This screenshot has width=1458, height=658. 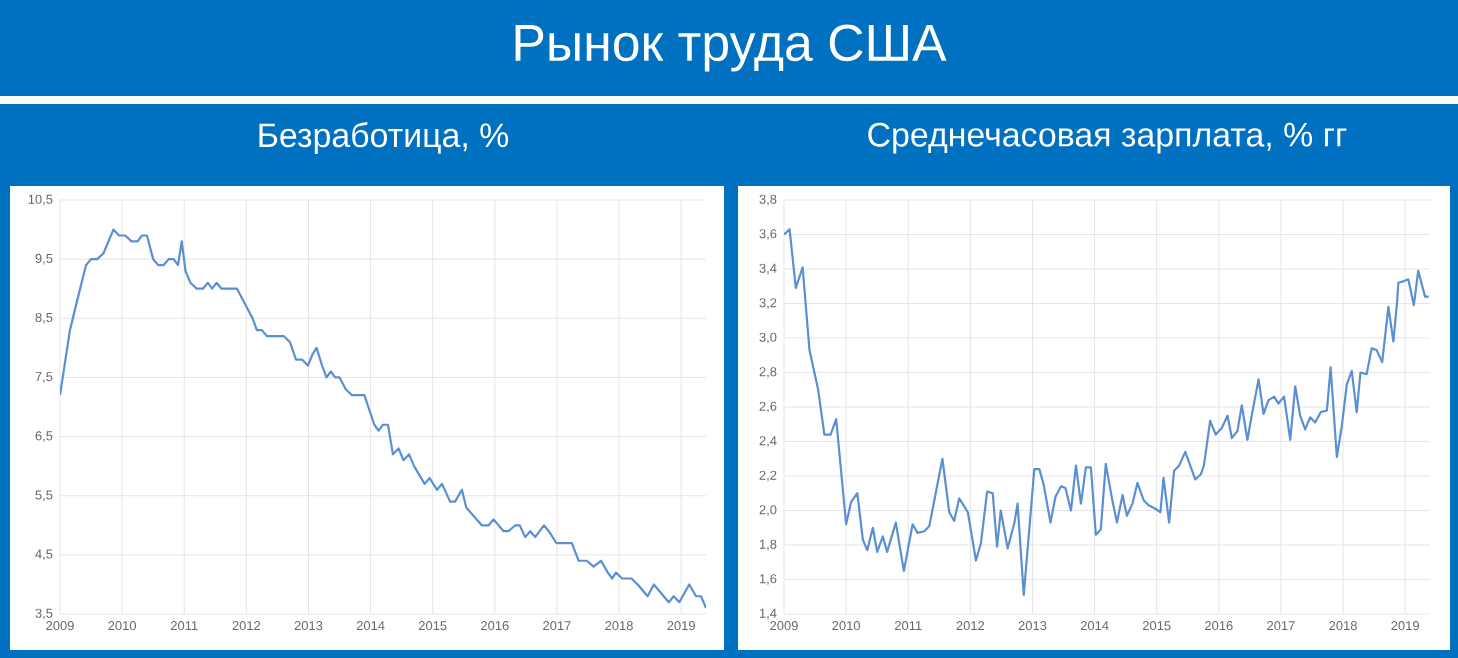 I want to click on text: Рынок труда США, so click(x=731, y=48).